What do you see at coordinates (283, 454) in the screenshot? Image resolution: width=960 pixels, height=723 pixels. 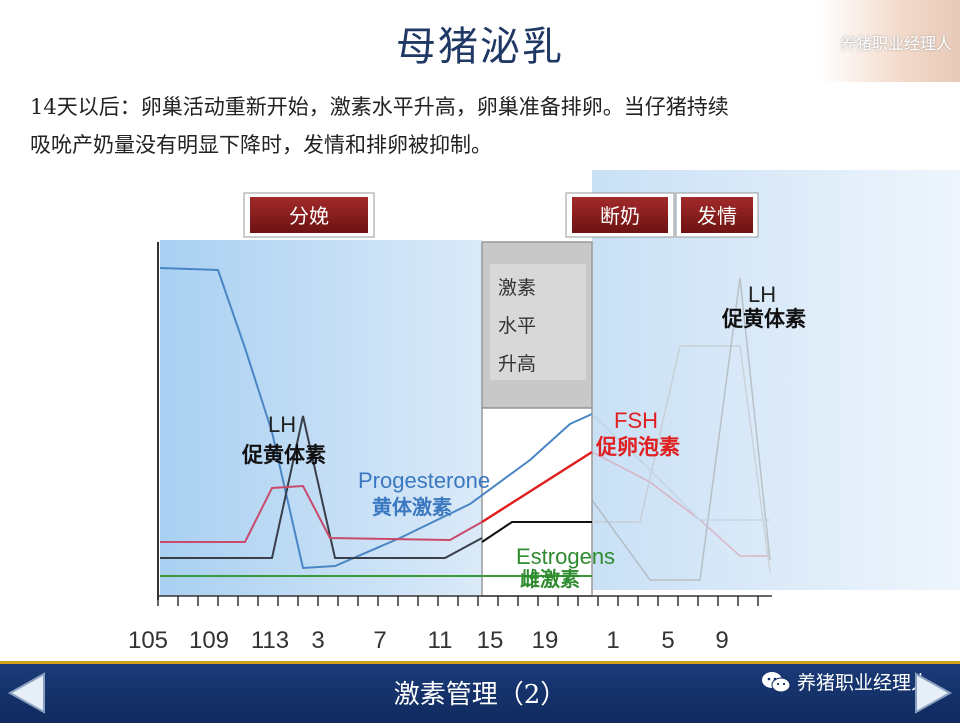 I see `lh-left-cn: 促黄体素` at bounding box center [283, 454].